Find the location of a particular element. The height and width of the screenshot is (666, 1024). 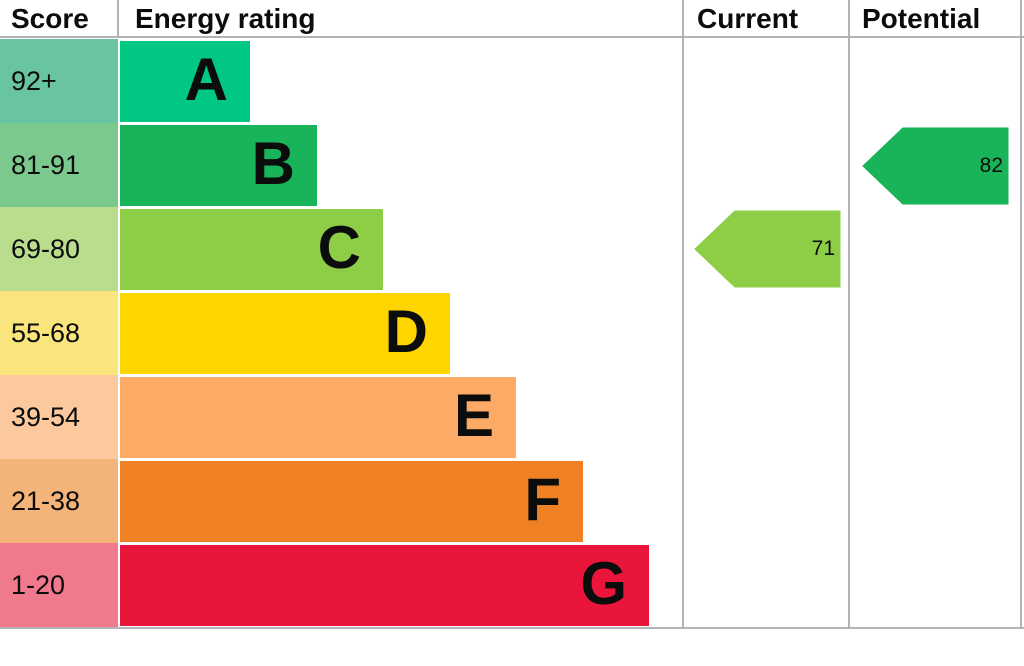

band-bar-a: A is located at coordinates (185, 81).